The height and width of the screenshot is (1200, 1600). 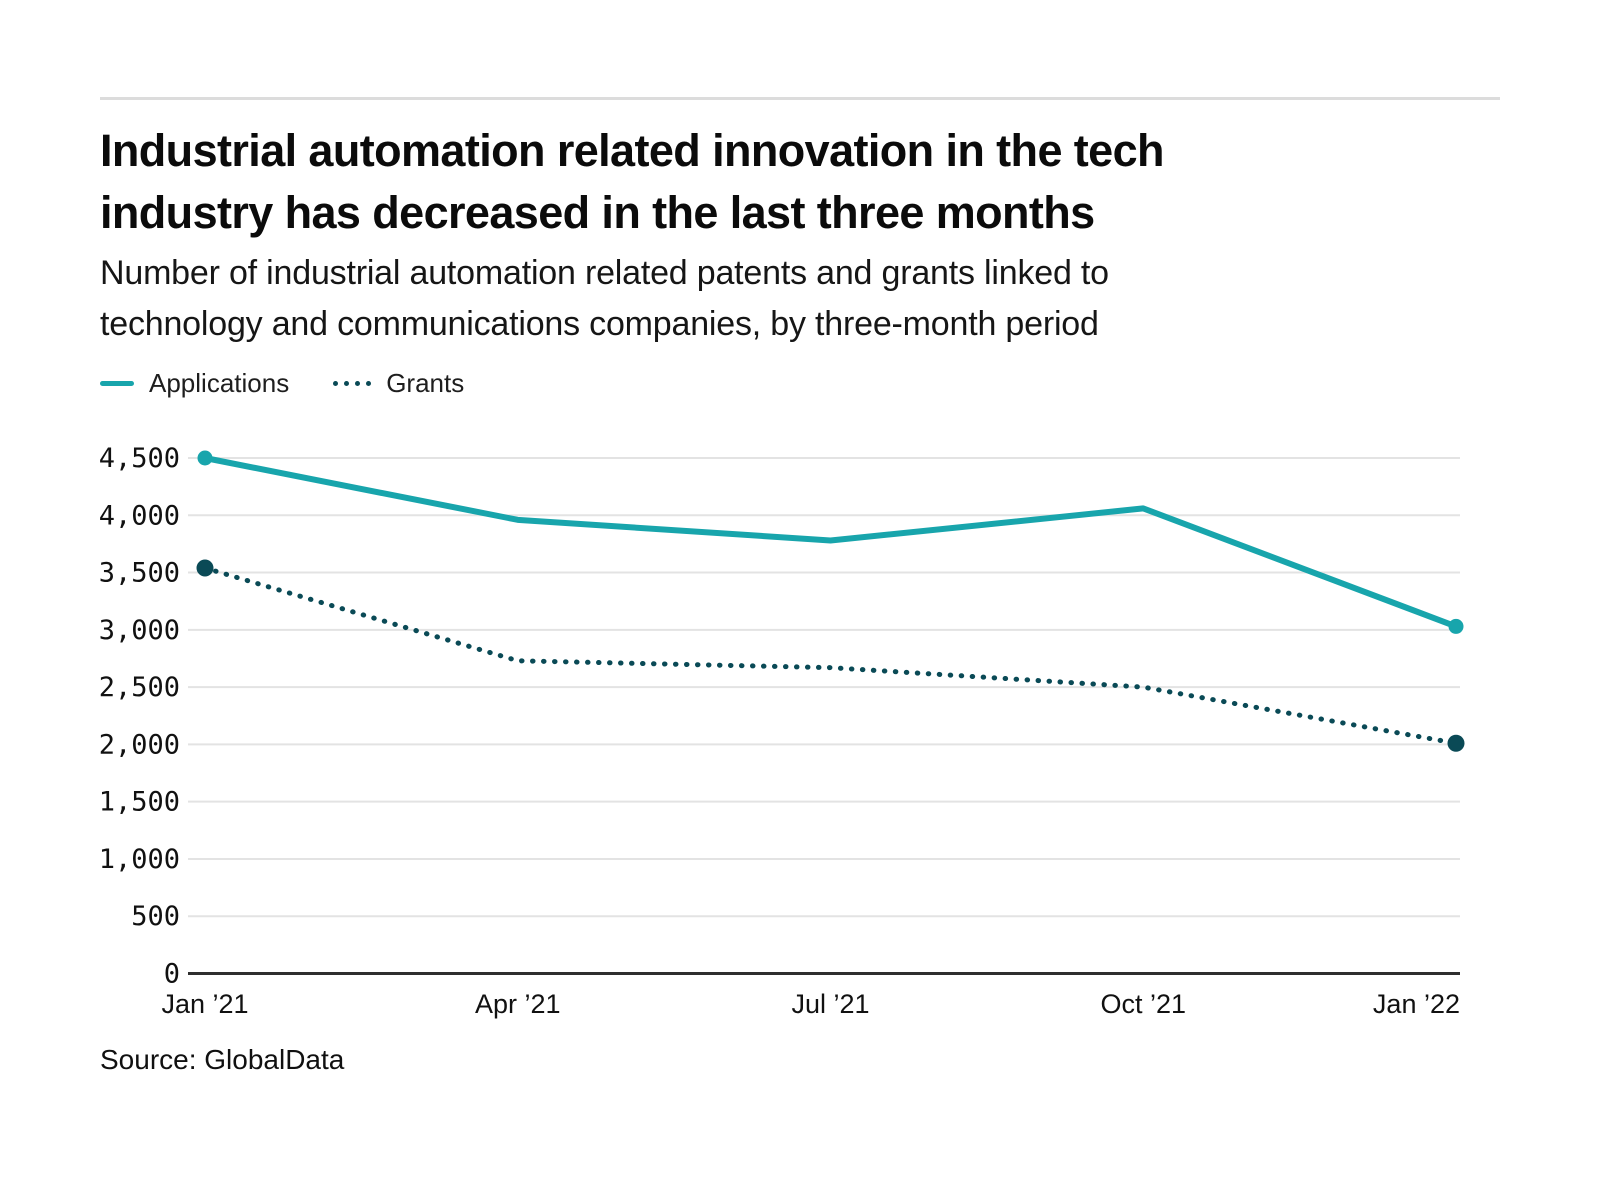 I want to click on x-tick-label: Apr ’21, so click(x=518, y=1004).